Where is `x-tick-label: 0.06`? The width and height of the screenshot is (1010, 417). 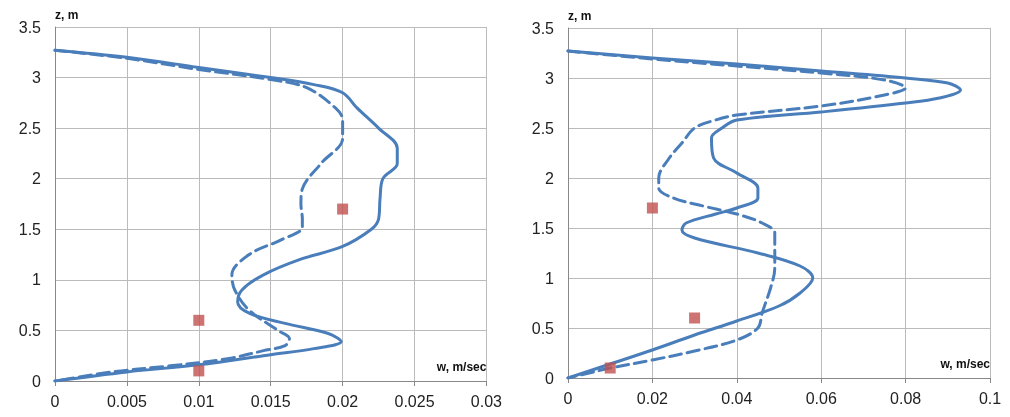 x-tick-label: 0.06 is located at coordinates (821, 398).